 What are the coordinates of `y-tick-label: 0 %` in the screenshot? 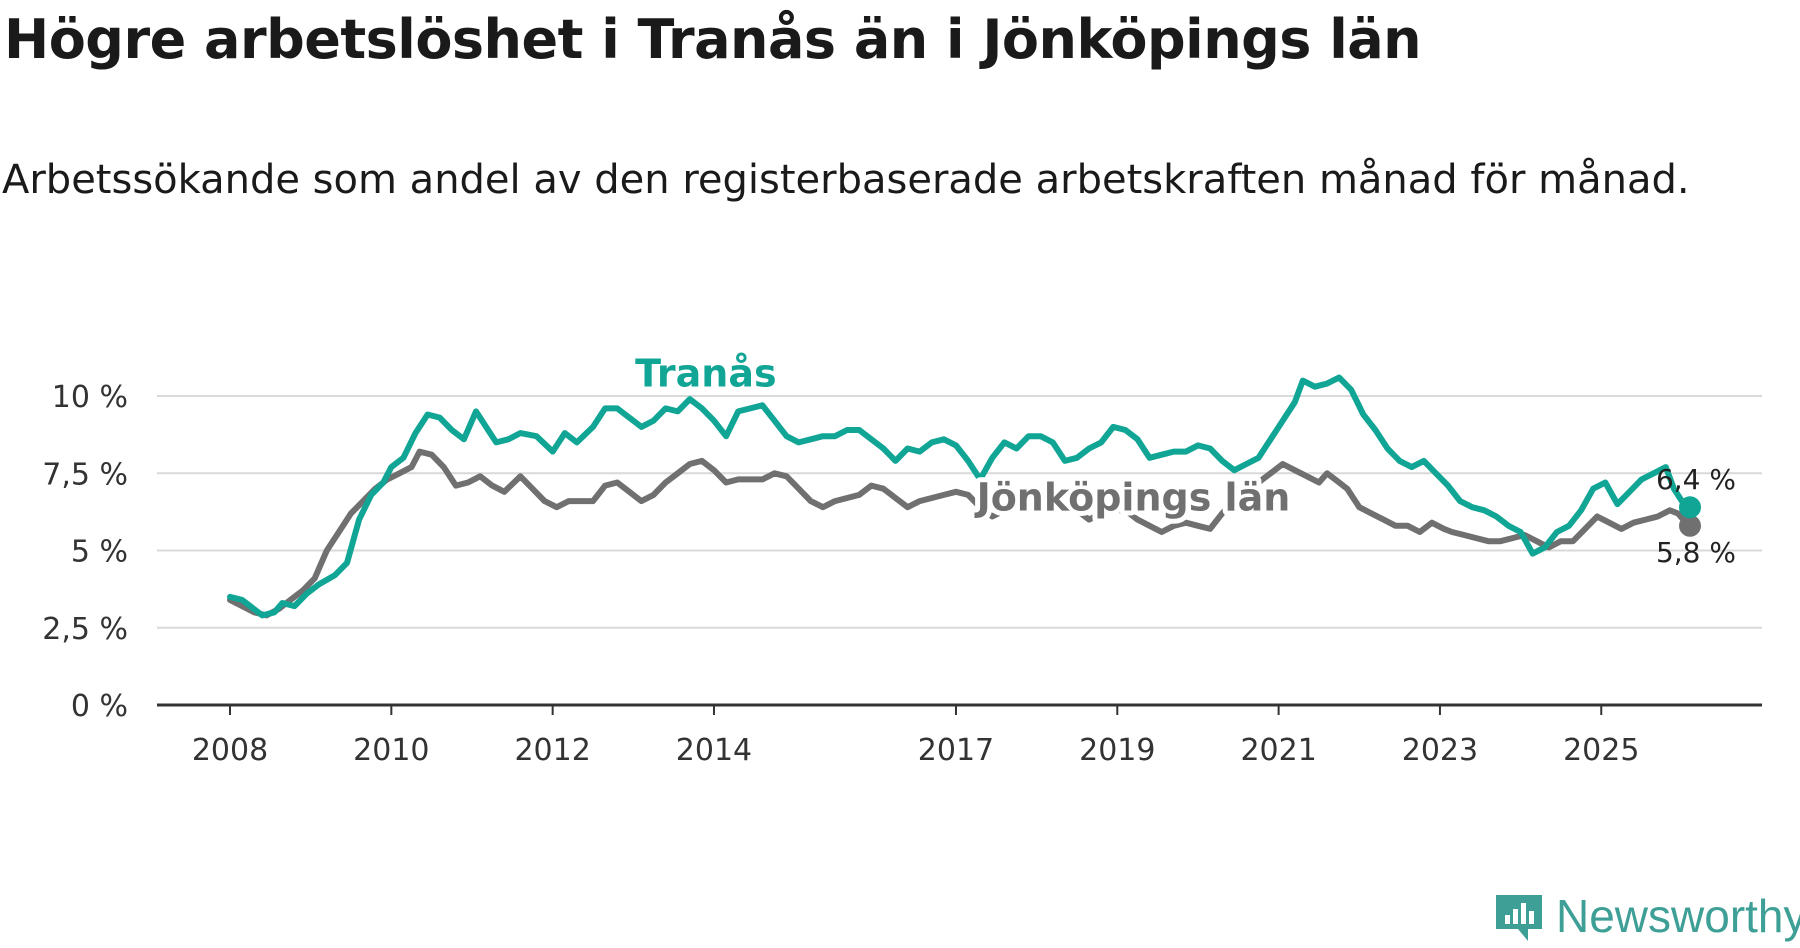 It's located at (99, 706).